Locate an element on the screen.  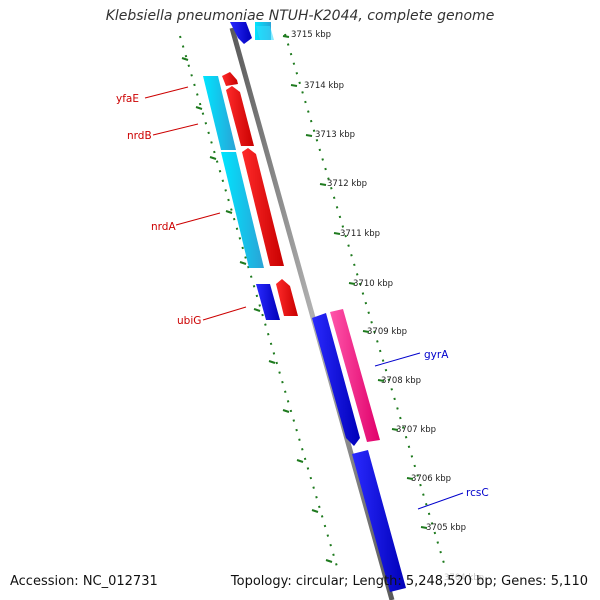
tick-label: 3712 kbp is located at coordinates (347, 184).